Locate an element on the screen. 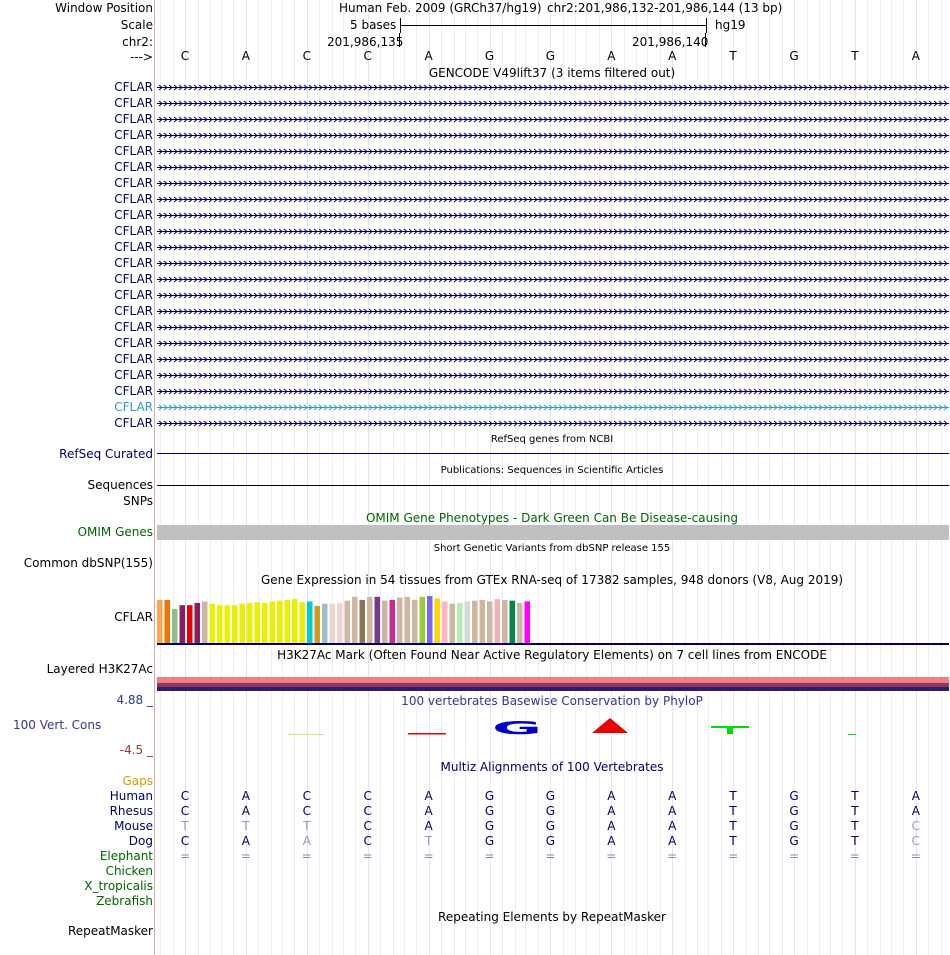 Image resolution: width=950 pixels, height=955 pixels. track-divider is located at coordinates (154, 477).